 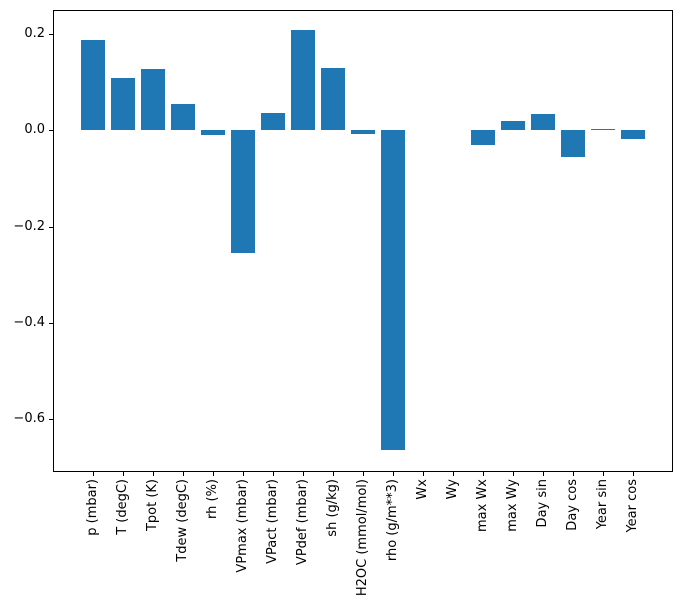 I want to click on x-tick-label: rho (g/m**3), so click(x=392, y=520).